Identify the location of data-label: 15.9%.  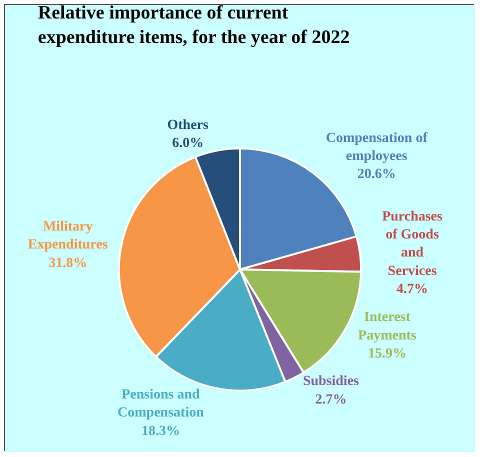
(387, 354).